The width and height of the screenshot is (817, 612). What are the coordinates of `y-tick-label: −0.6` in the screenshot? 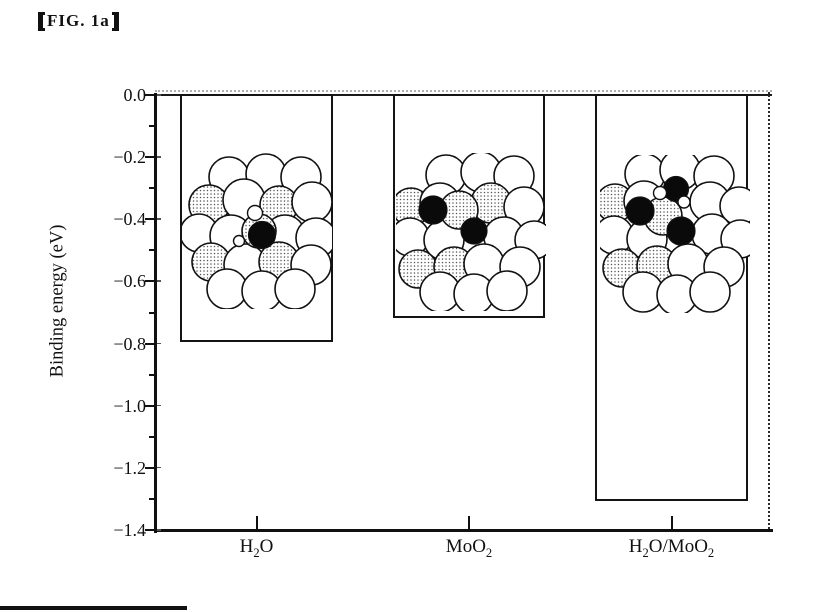 It's located at (129, 281).